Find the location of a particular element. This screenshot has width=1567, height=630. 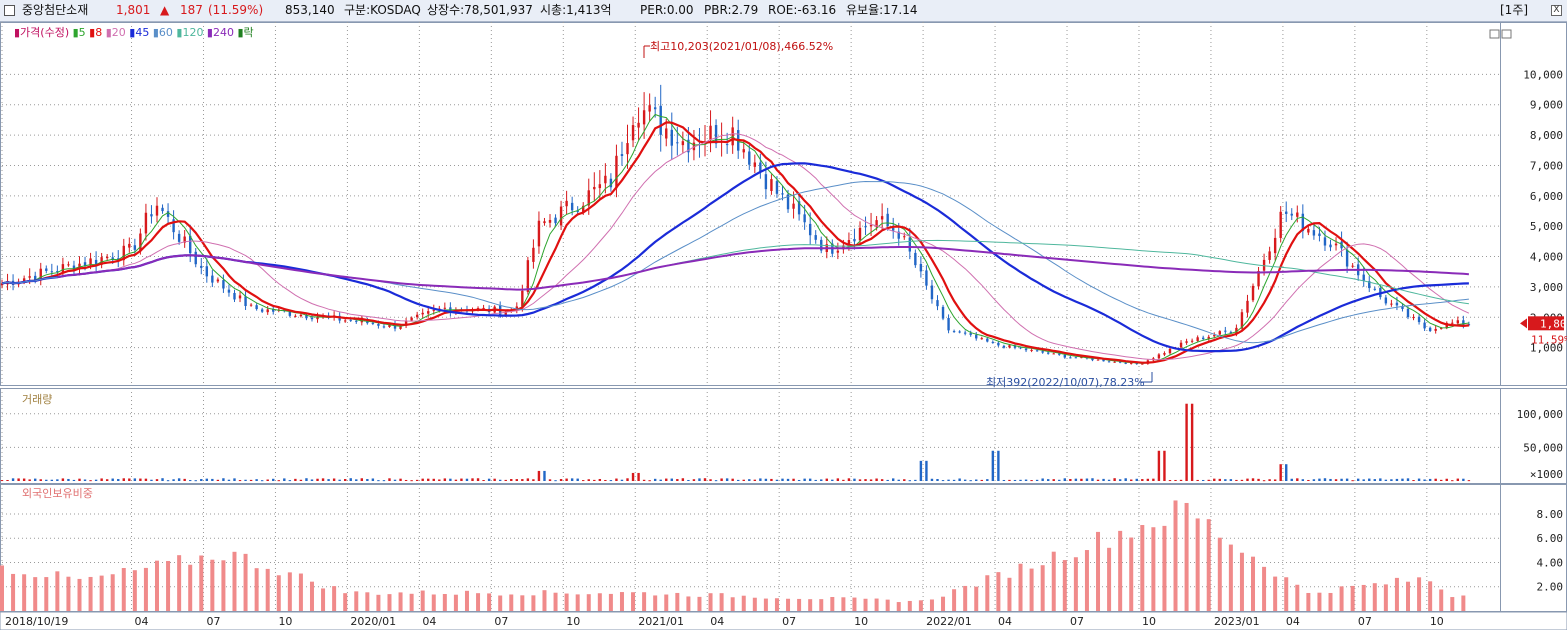

stock-checkbox is located at coordinates (9, 10).